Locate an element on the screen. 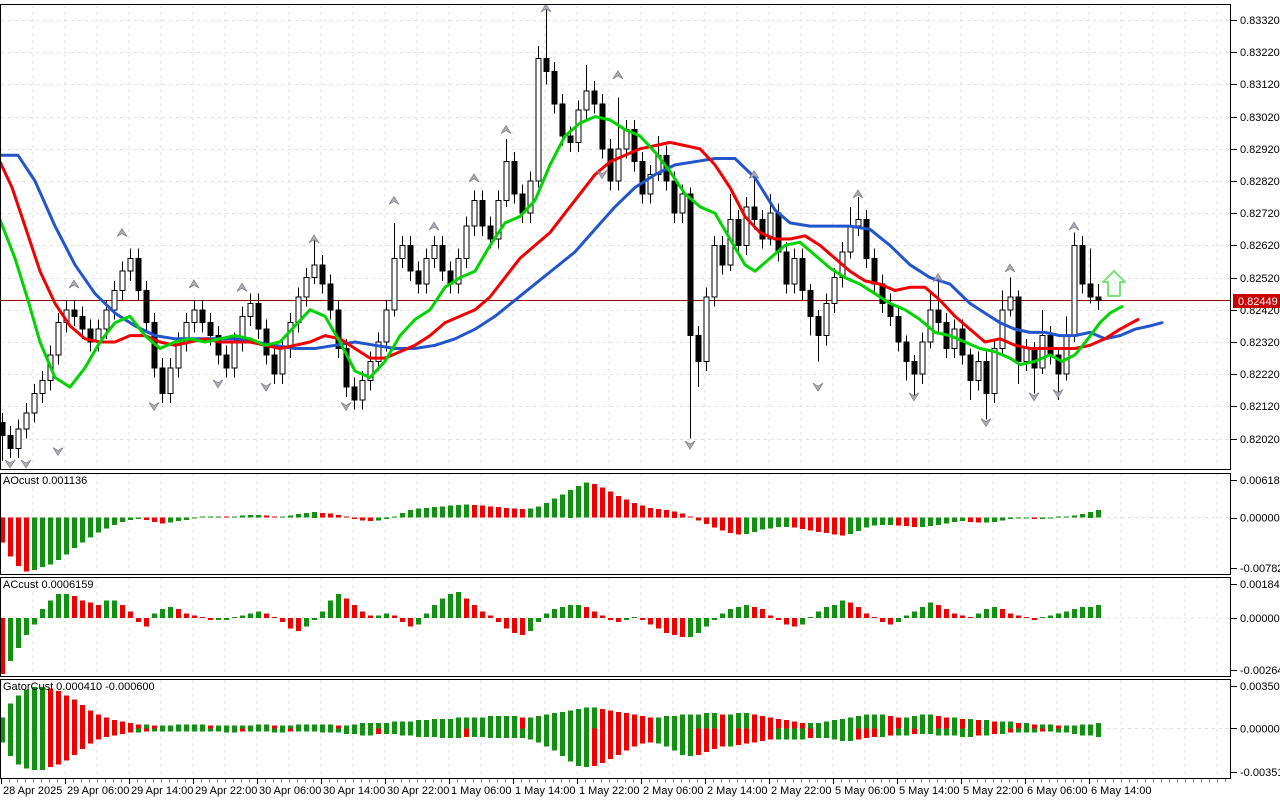 The image size is (1280, 800). price-axis-label: 0.83220 is located at coordinates (1260, 53).